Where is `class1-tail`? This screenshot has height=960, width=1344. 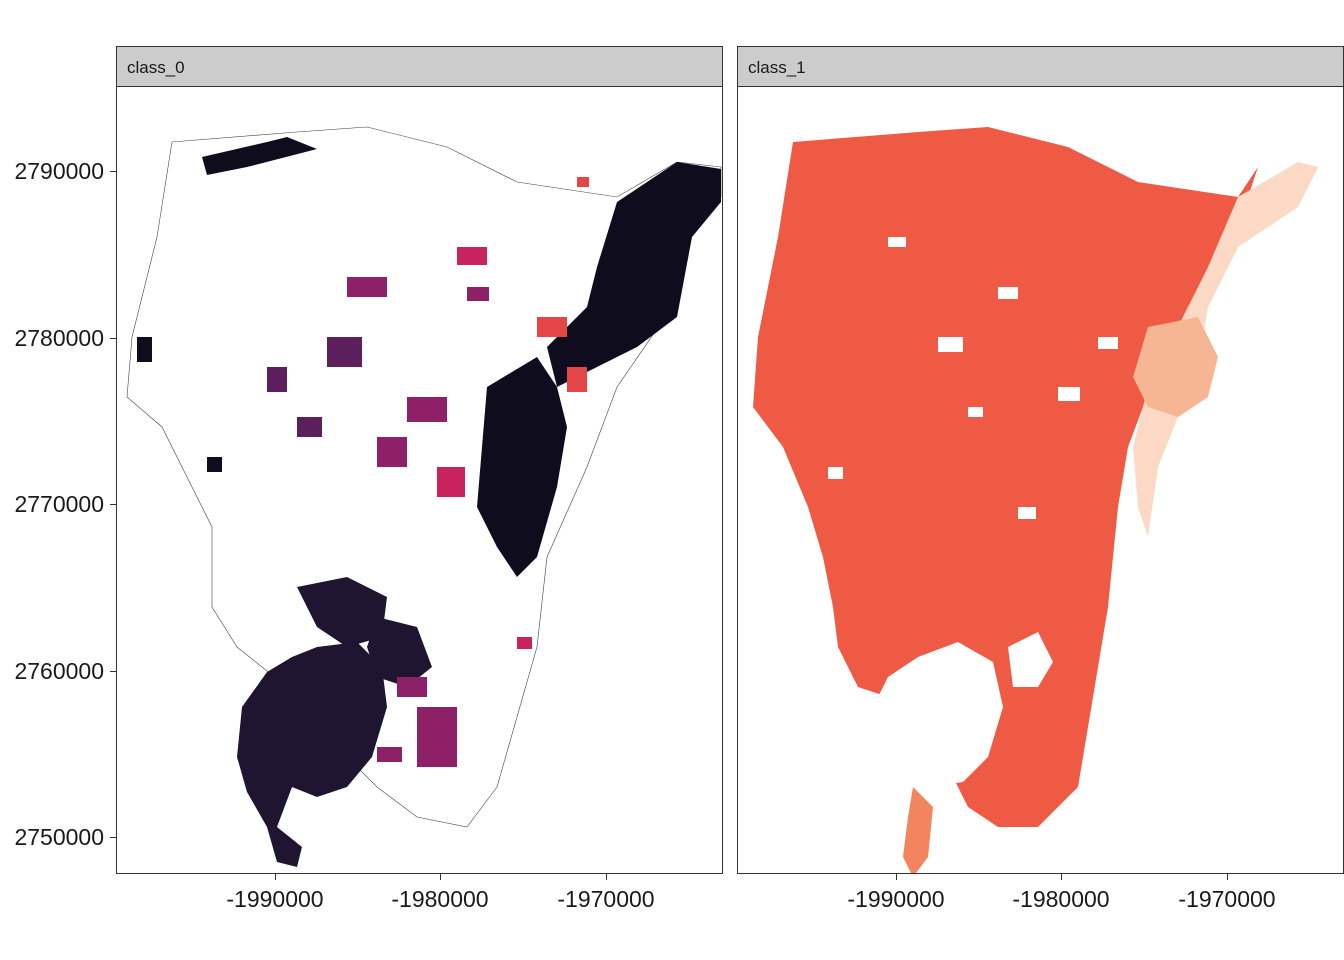
class1-tail is located at coordinates (918, 830).